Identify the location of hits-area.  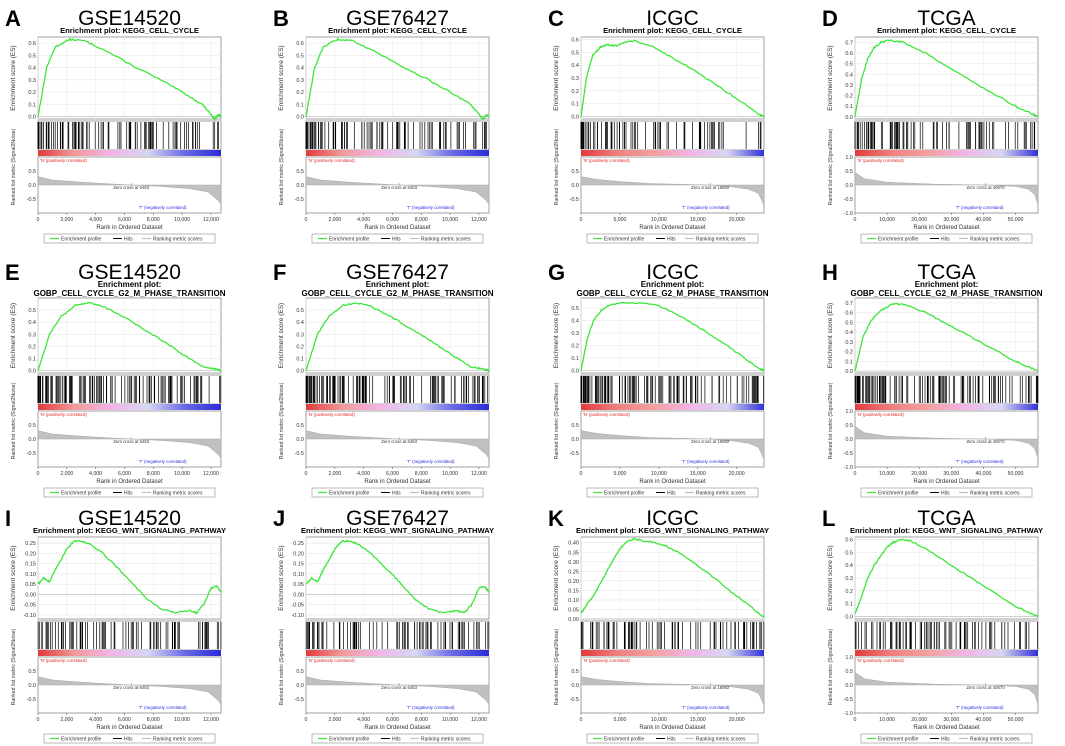
(946, 635).